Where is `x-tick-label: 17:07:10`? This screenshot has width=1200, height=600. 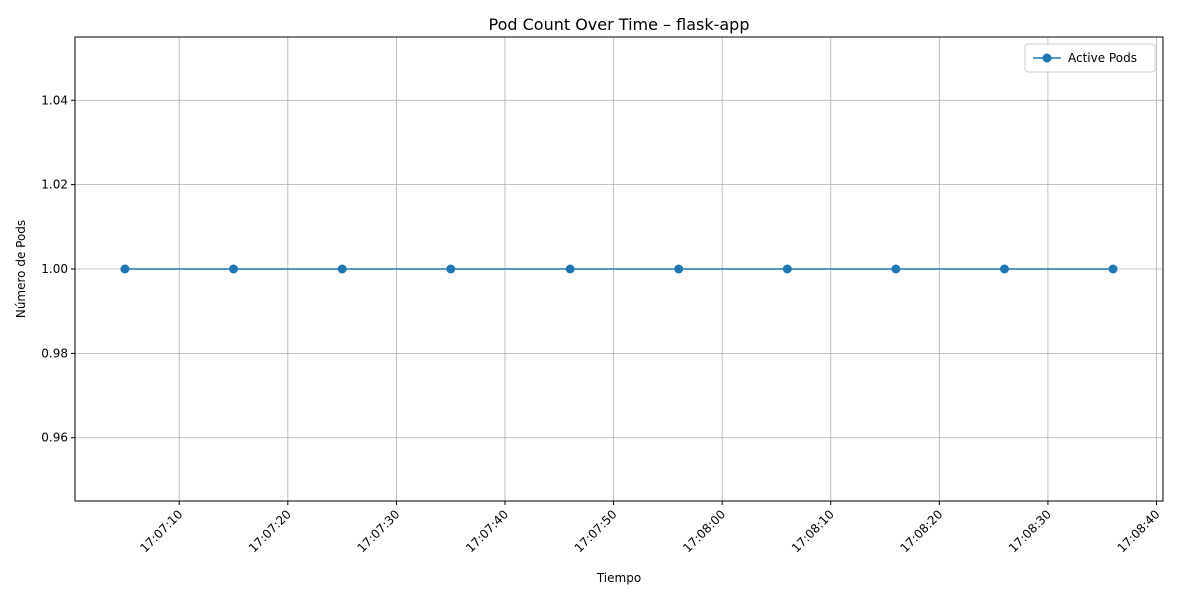 x-tick-label: 17:07:10 is located at coordinates (161, 531).